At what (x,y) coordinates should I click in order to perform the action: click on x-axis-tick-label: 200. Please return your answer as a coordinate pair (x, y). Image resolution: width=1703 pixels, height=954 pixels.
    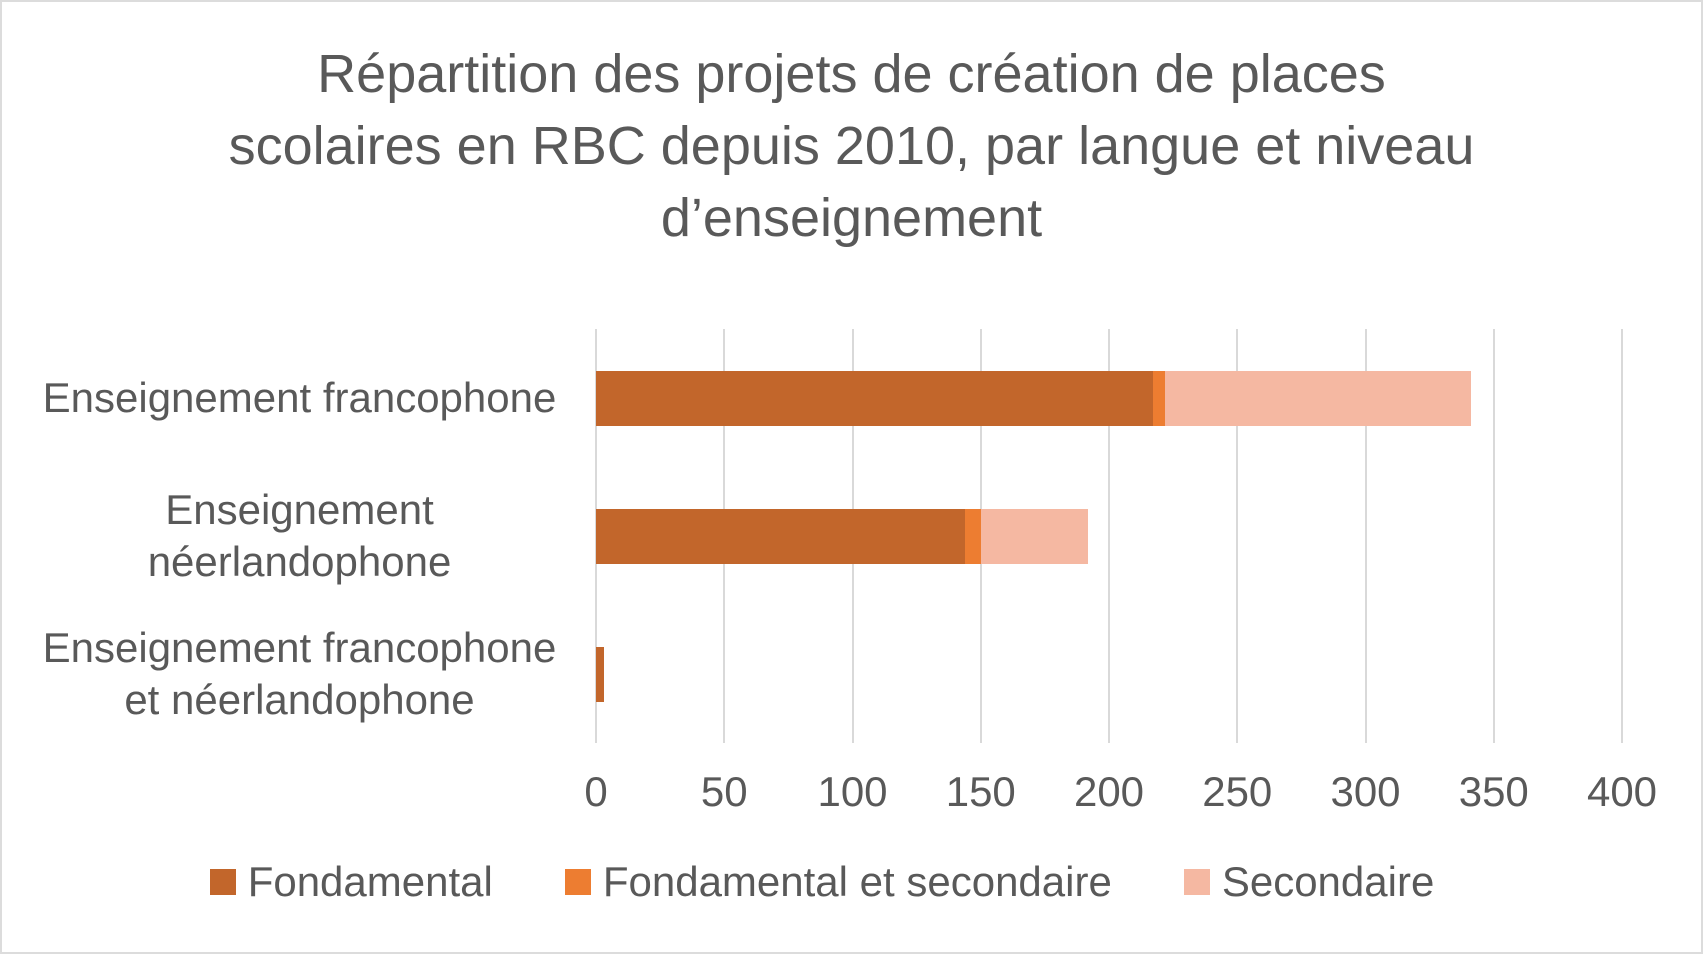
    Looking at the image, I should click on (1109, 791).